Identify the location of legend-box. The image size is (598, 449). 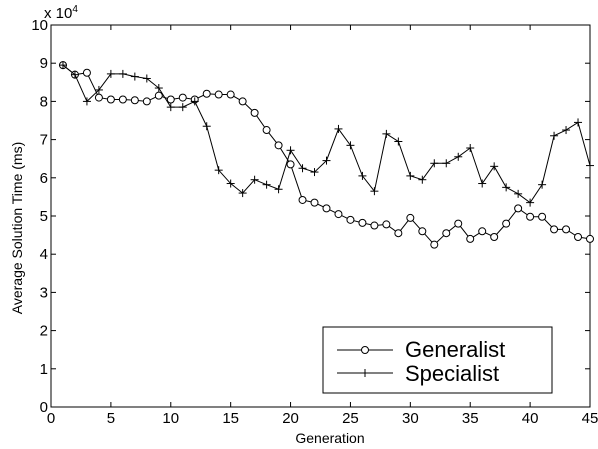
(437, 360).